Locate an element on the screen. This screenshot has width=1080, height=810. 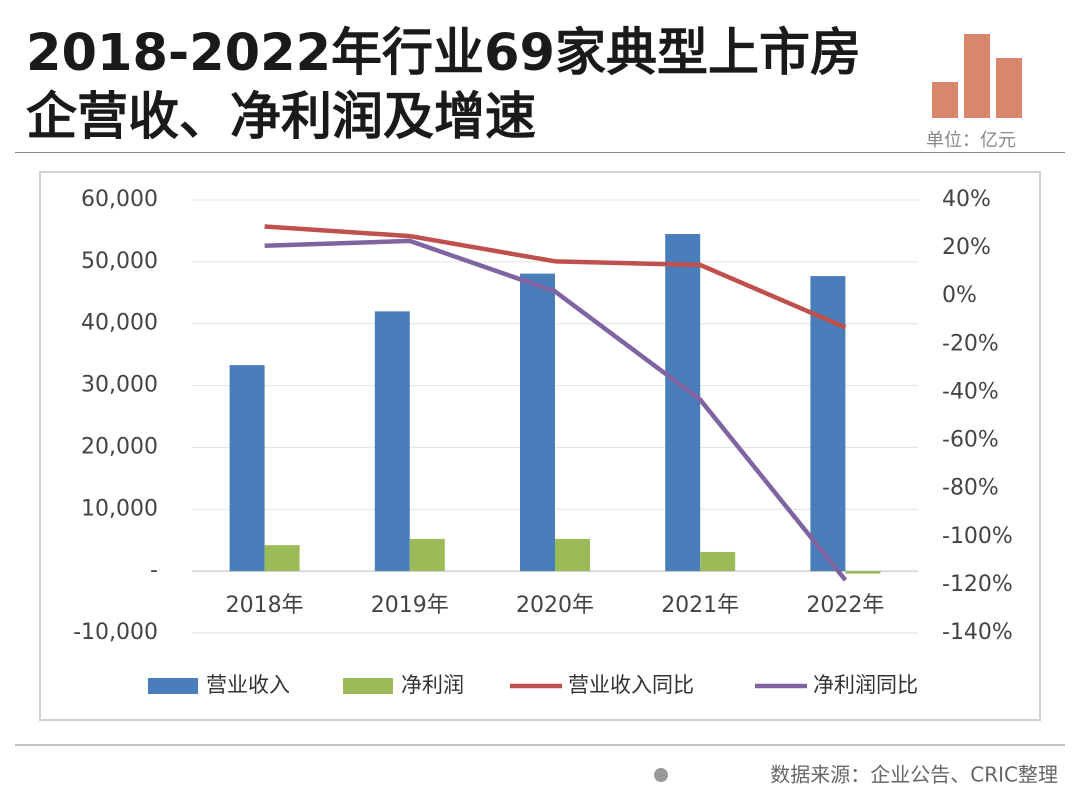
divider is located at coordinates (540, 152).